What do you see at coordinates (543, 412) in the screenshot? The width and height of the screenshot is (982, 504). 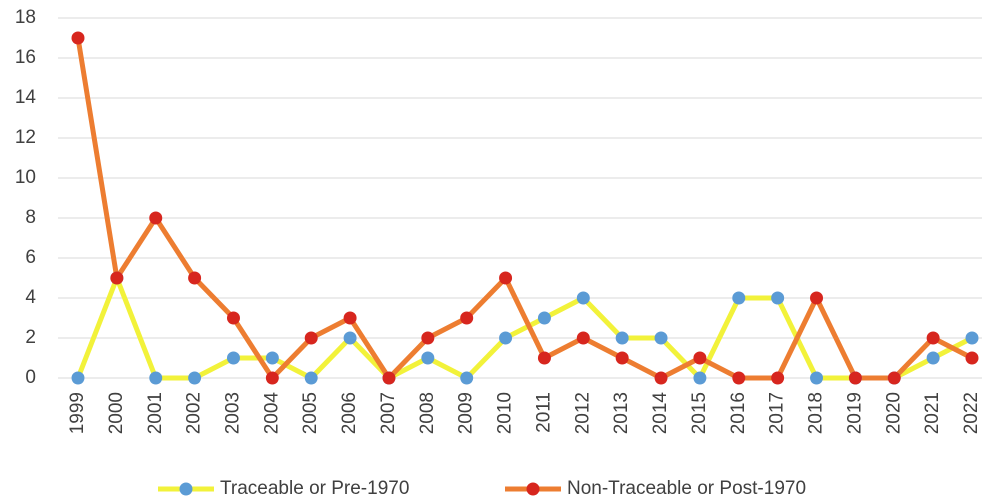 I see `x-tick-label: 2011` at bounding box center [543, 412].